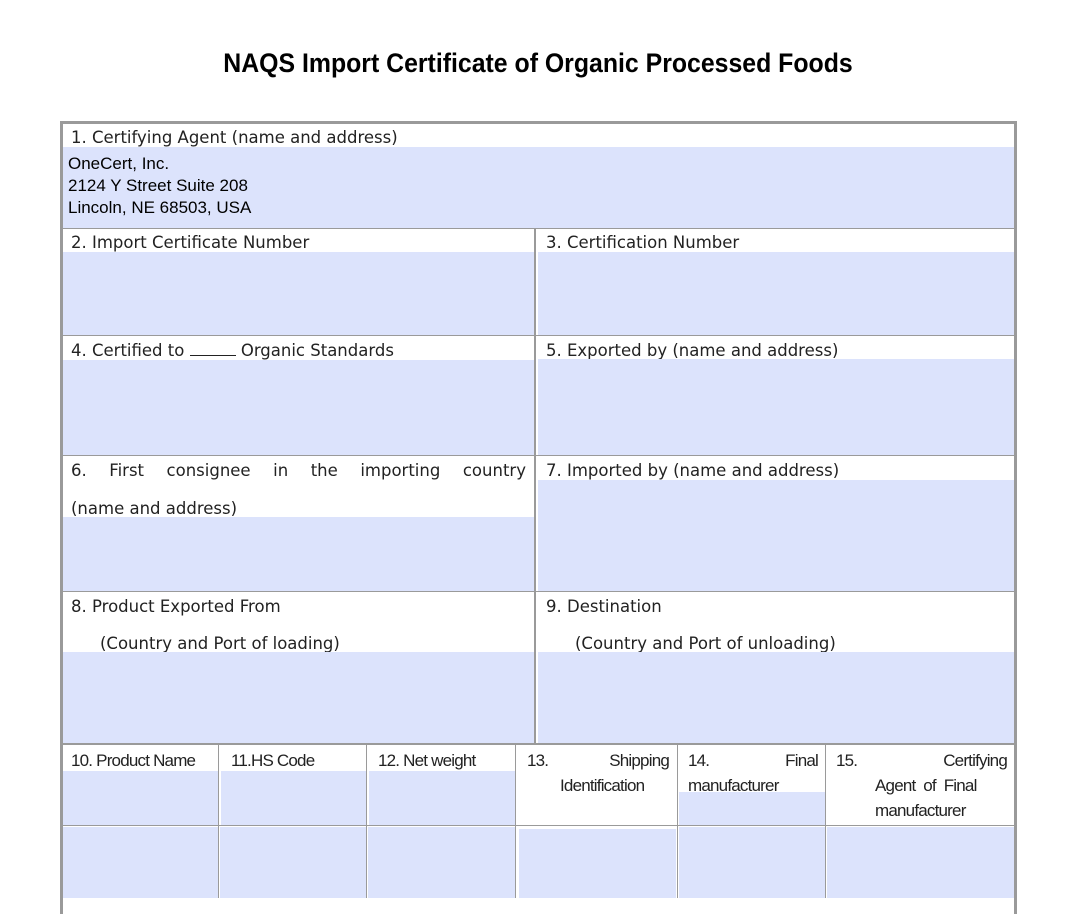 The image size is (1076, 914). Describe the element at coordinates (975, 760) in the screenshot. I see `certifying-agent-final-header-a: Certifying` at that location.